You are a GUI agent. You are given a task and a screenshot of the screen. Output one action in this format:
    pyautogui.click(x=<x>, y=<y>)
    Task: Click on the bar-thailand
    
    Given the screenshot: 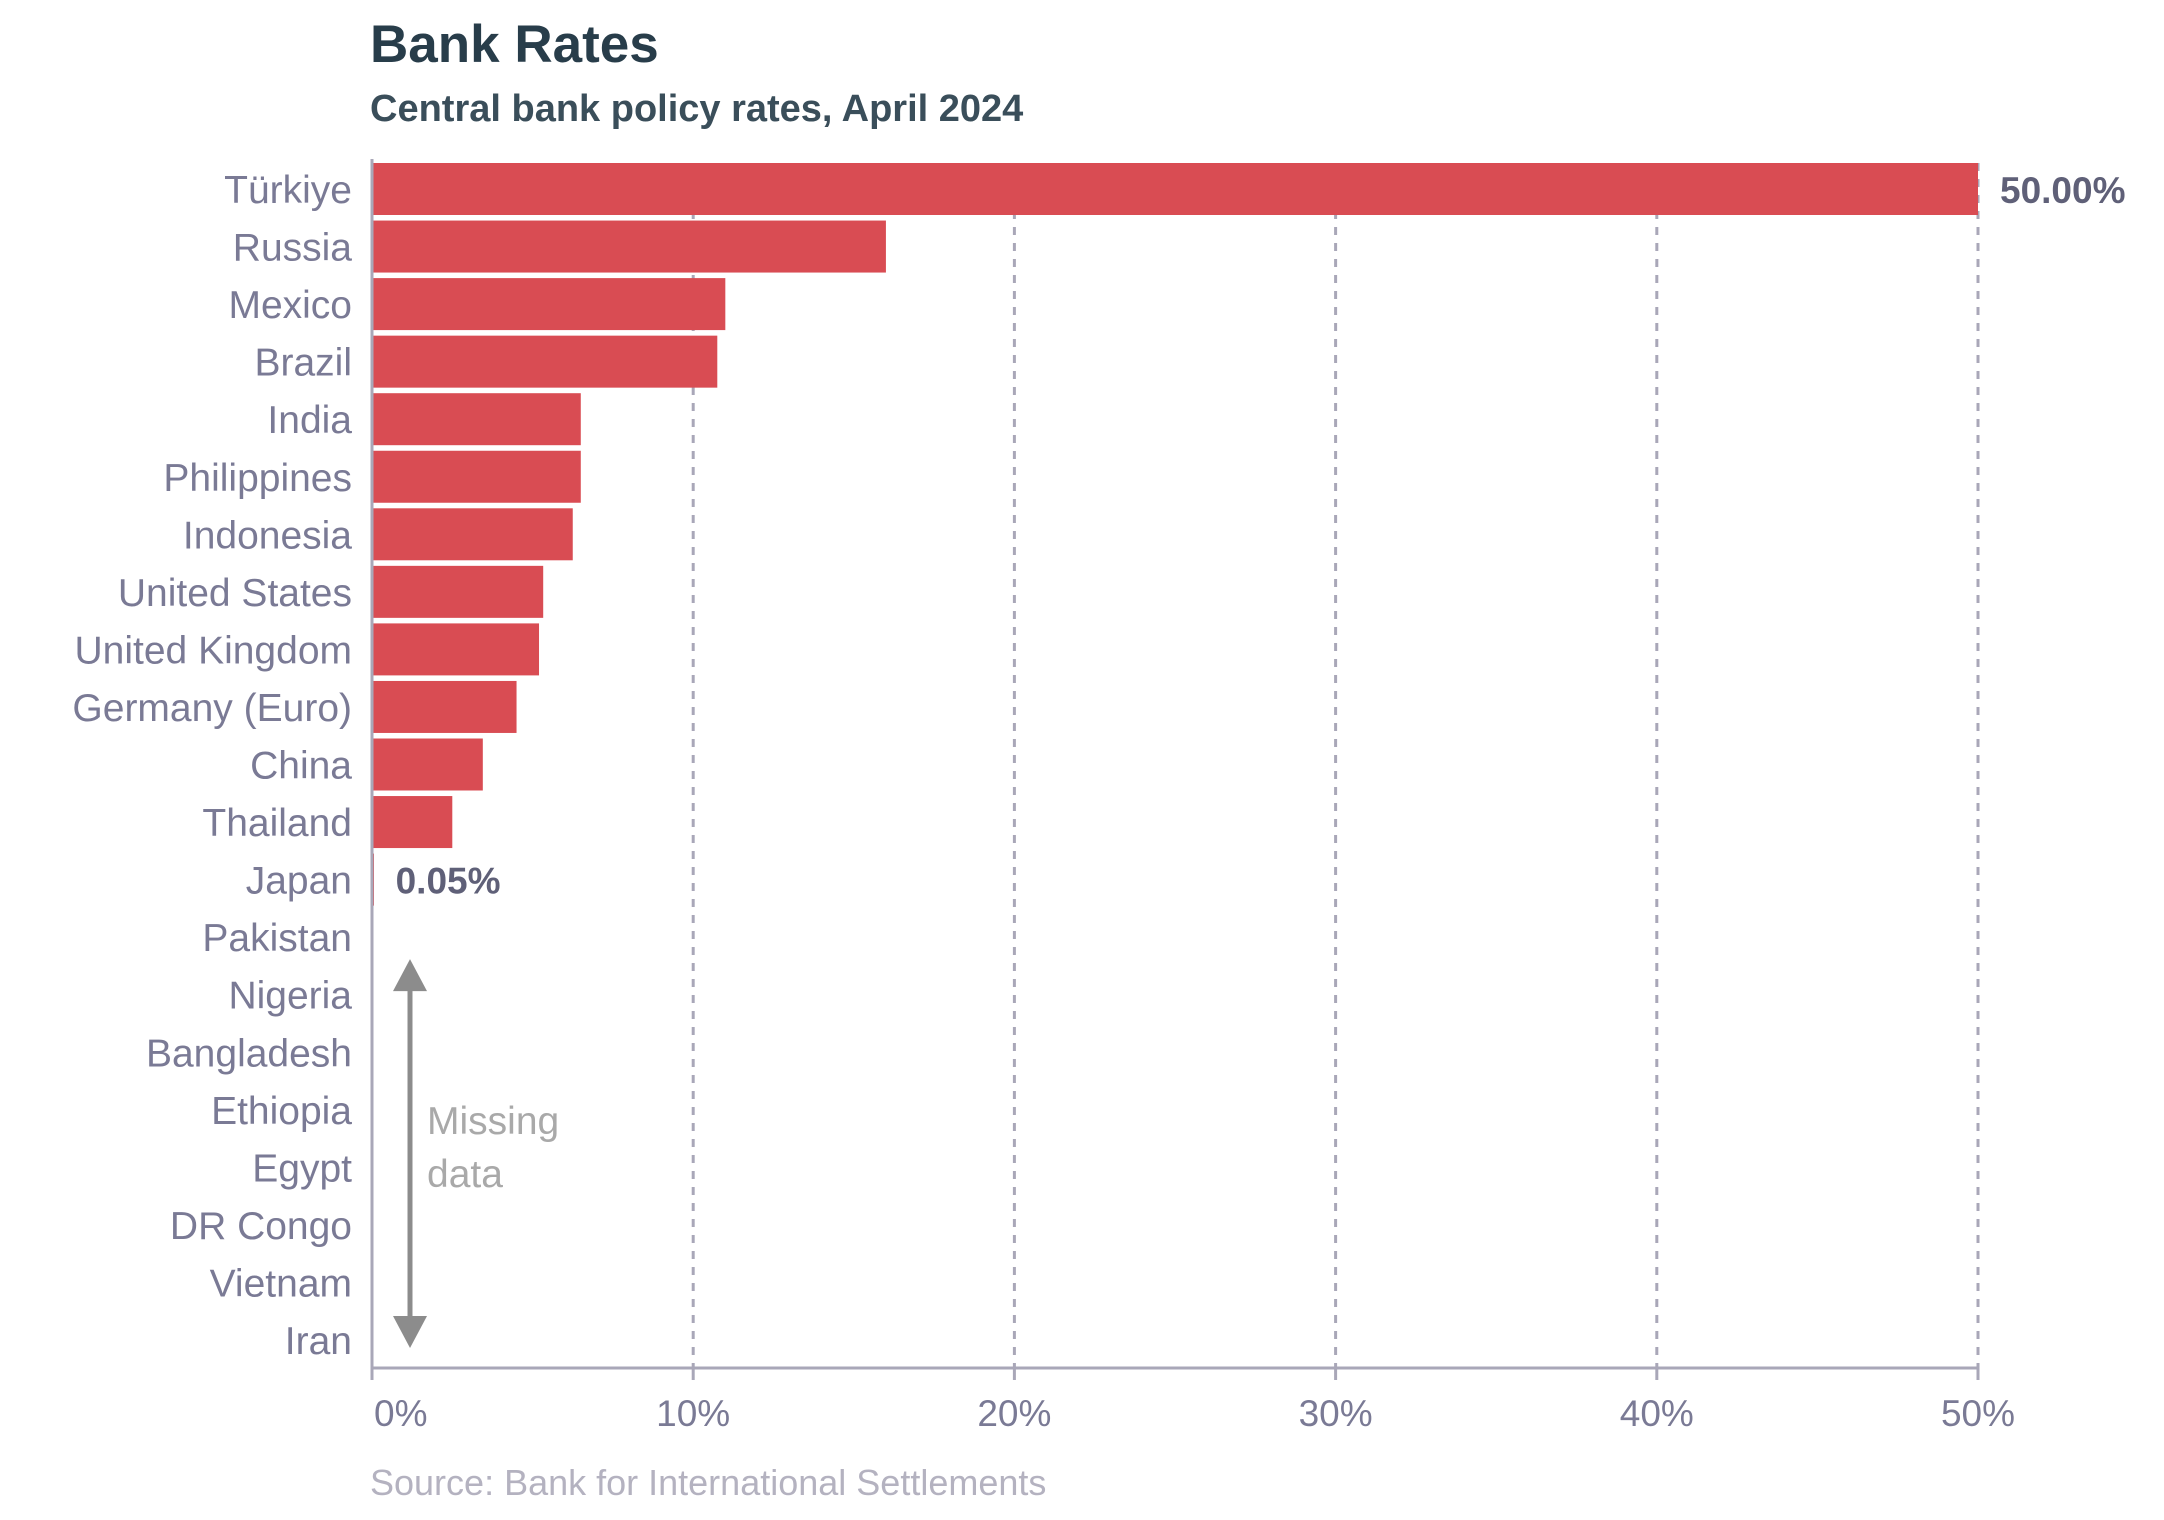 What is the action you would take?
    pyautogui.click(x=412, y=822)
    